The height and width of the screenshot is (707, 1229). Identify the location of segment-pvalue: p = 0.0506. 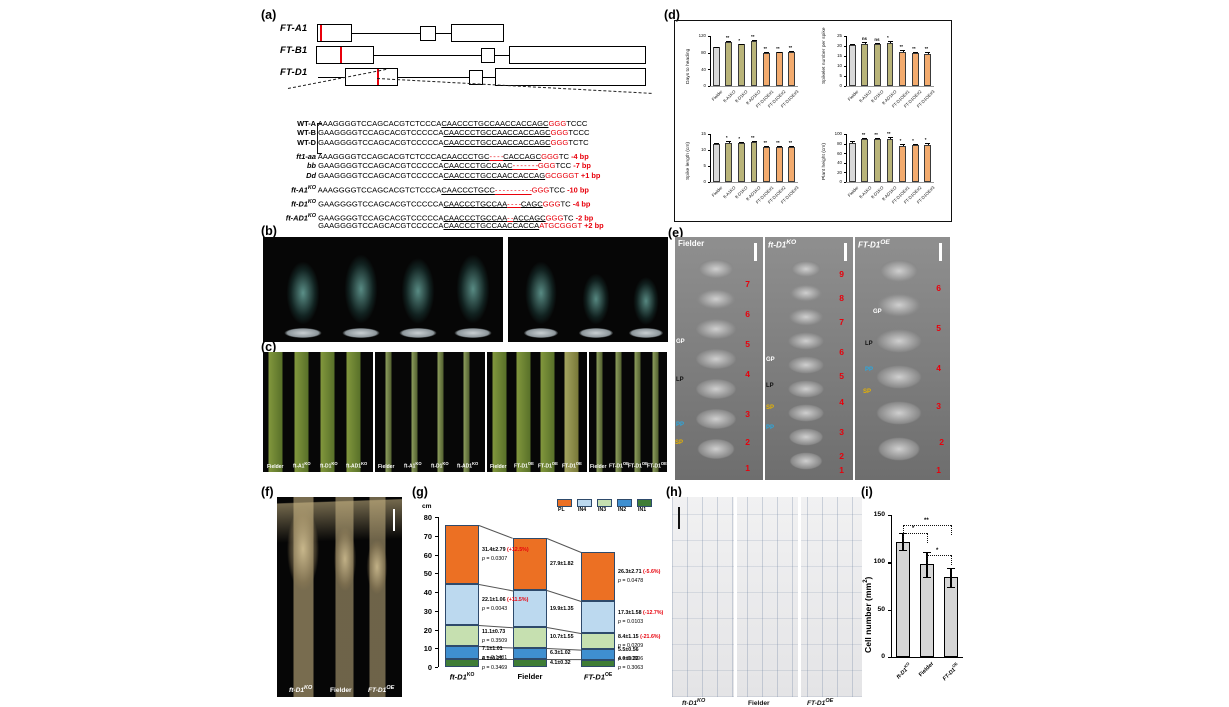
(631, 659).